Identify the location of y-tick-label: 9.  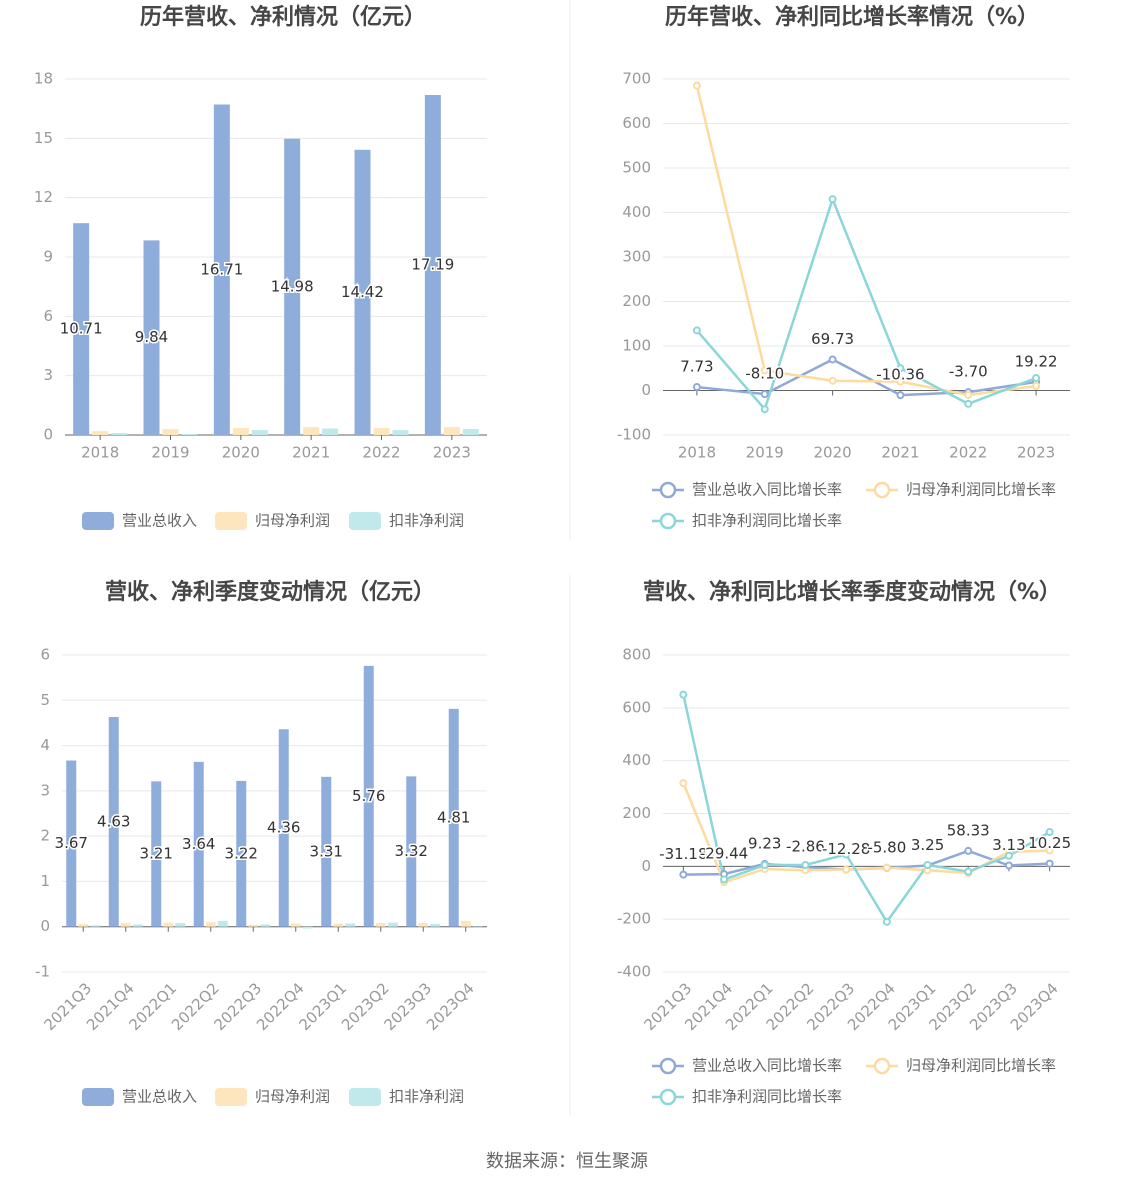
(48, 257).